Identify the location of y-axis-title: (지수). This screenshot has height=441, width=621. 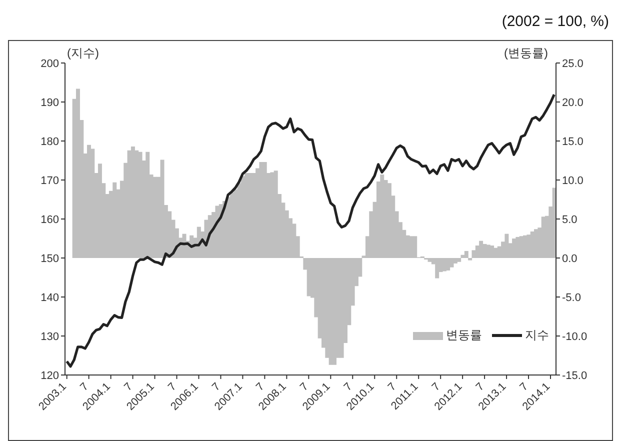
(83, 53).